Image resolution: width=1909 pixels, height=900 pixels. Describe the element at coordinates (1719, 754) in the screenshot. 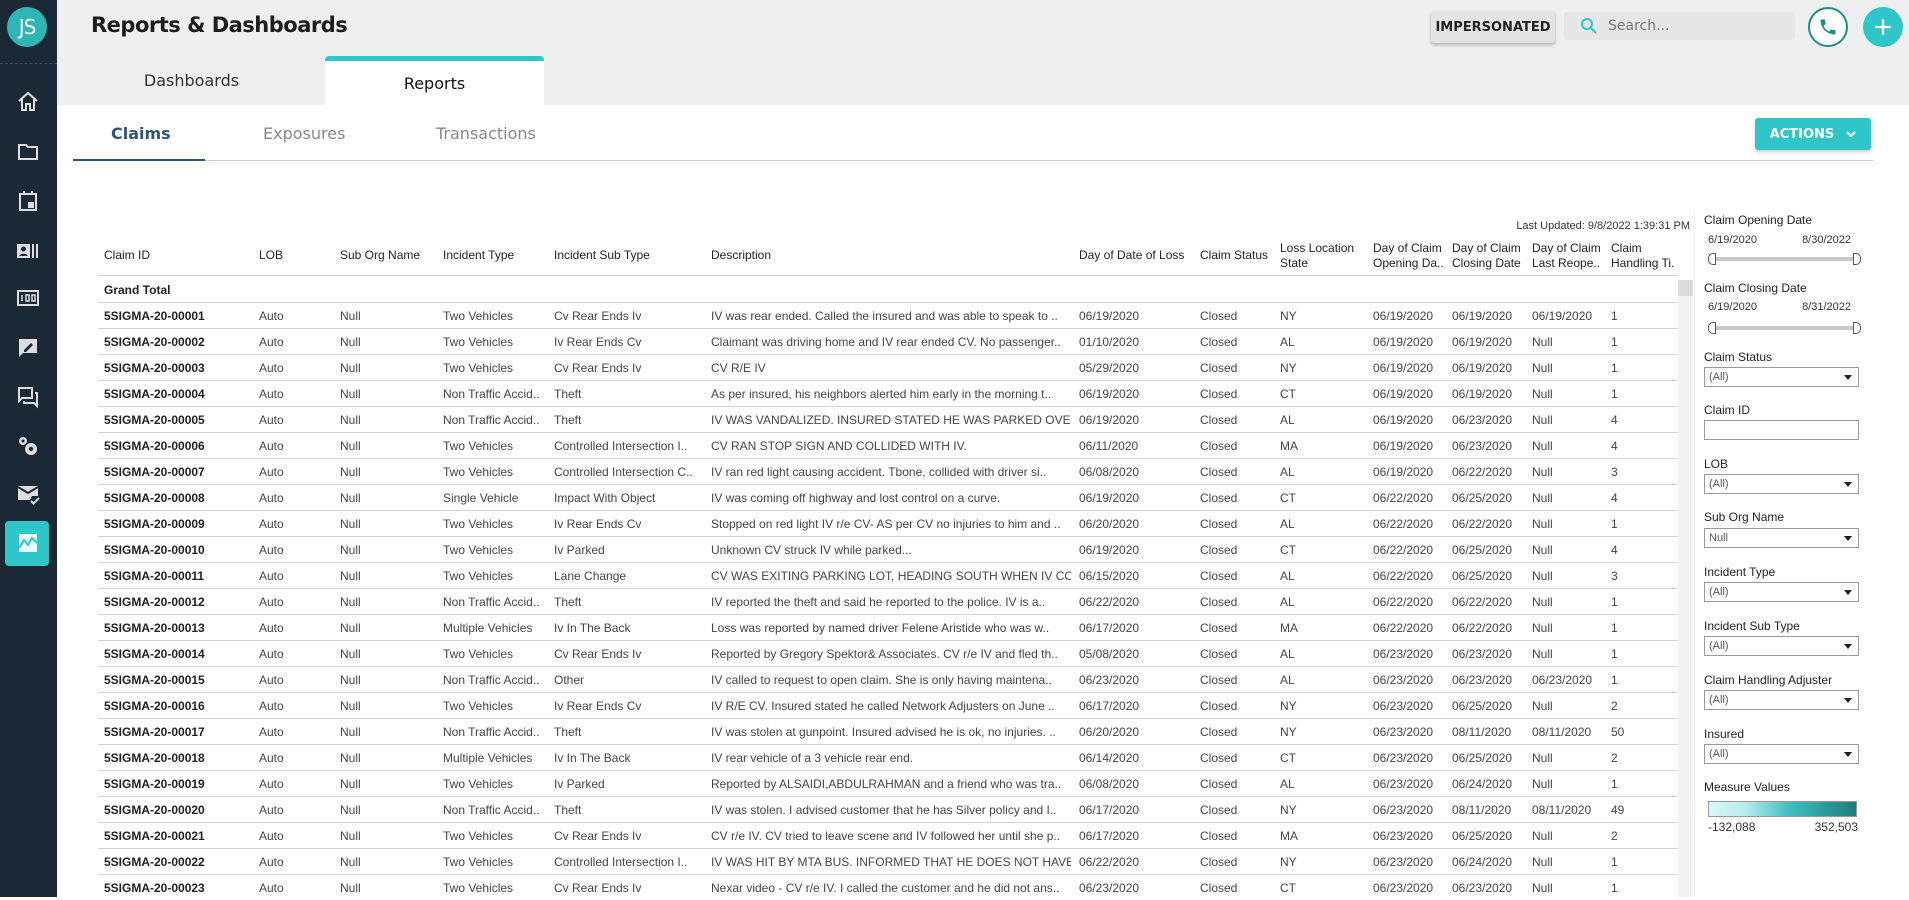

I see `insured-value: (All)` at that location.